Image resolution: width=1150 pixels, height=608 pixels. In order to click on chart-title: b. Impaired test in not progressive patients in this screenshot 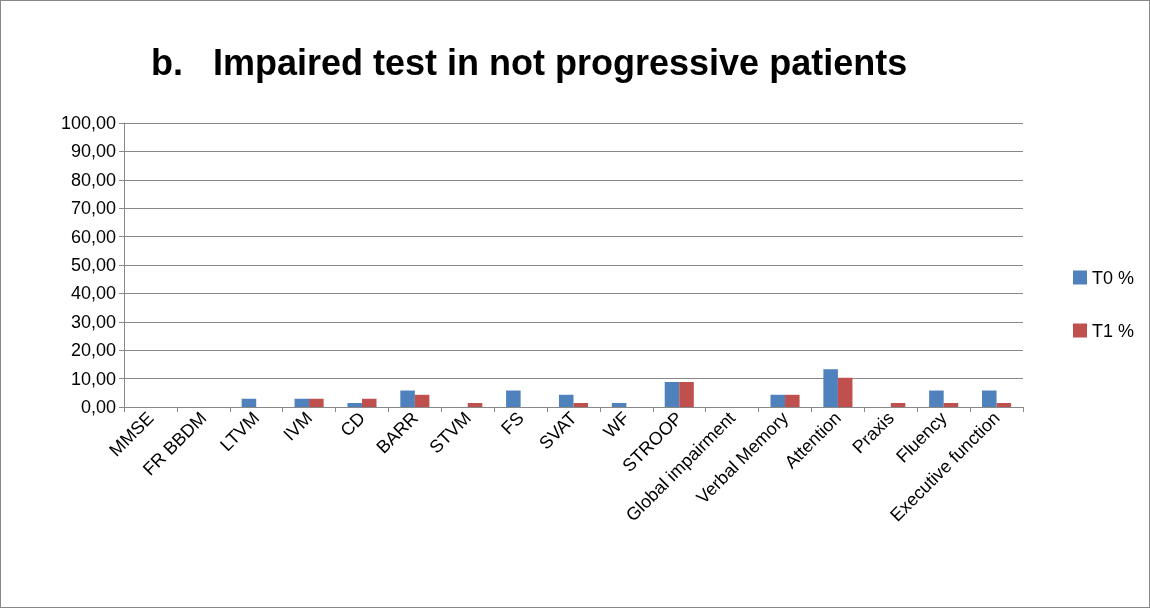, I will do `click(529, 62)`.